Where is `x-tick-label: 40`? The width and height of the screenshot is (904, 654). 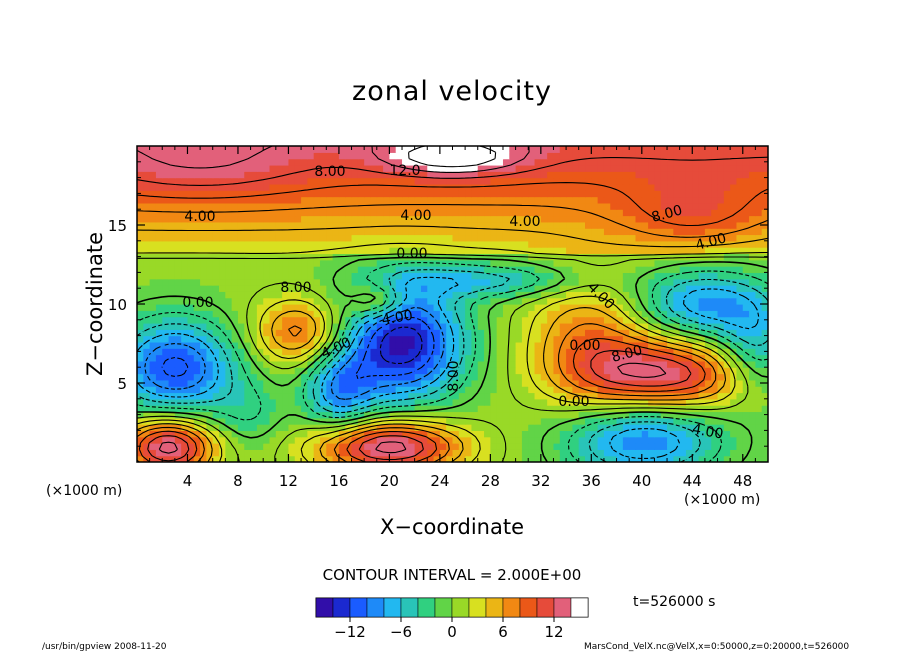 x-tick-label: 40 is located at coordinates (641, 481).